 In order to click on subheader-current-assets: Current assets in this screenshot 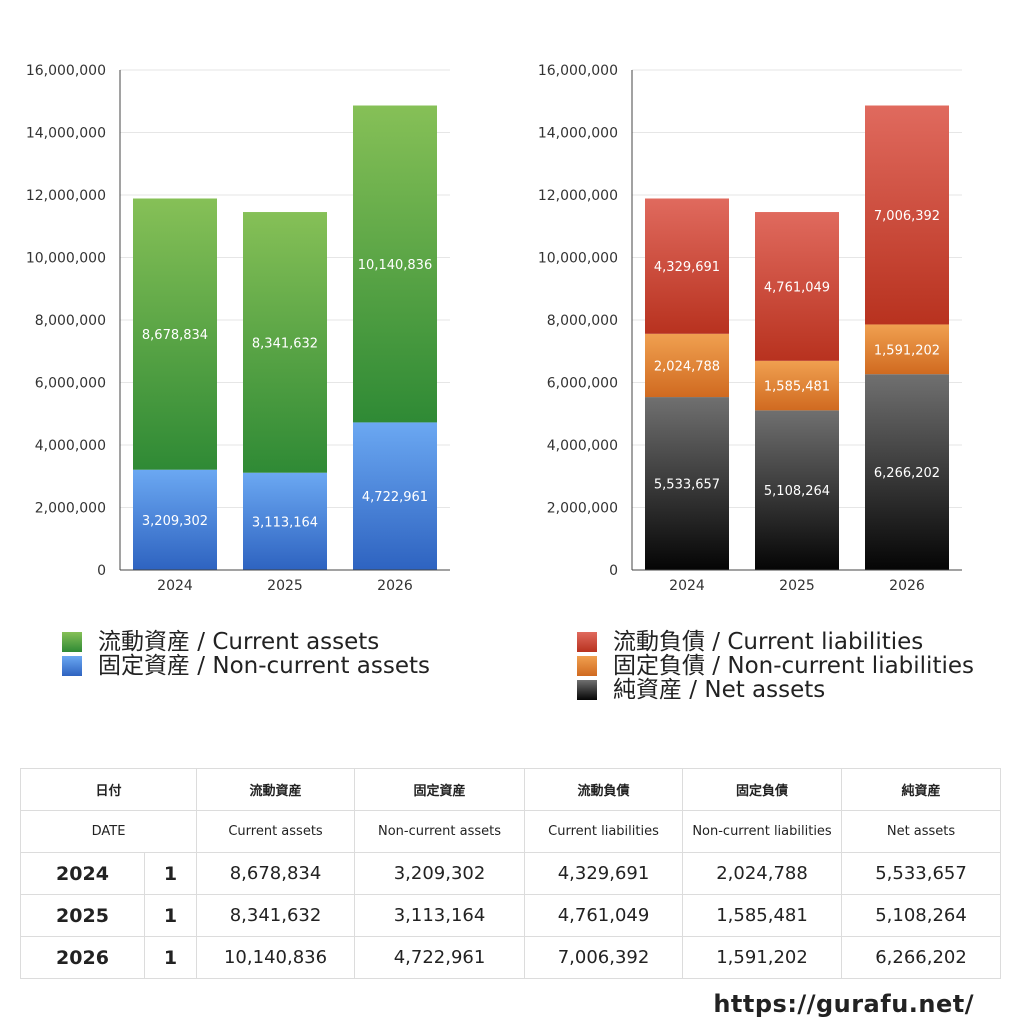, I will do `click(276, 831)`.